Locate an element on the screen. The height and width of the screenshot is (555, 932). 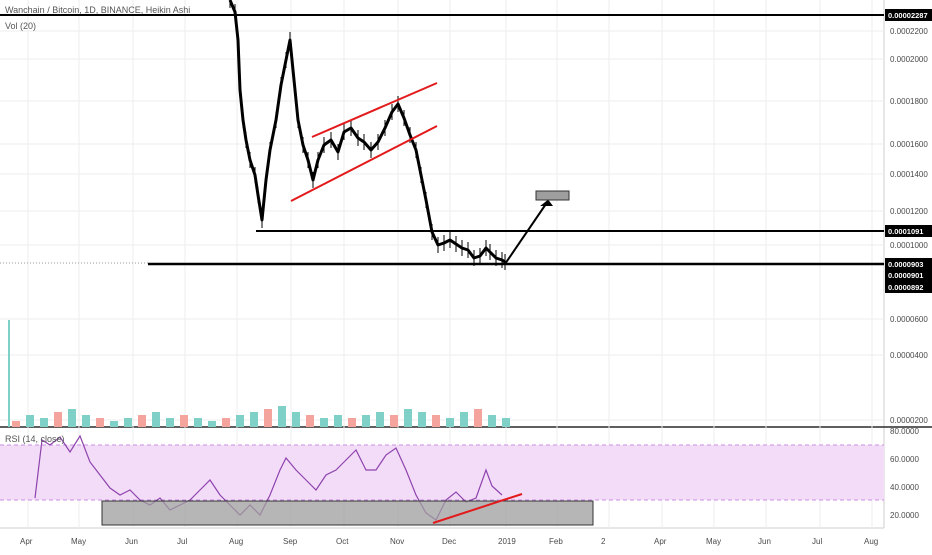
volume-layer is located at coordinates (259, 373).